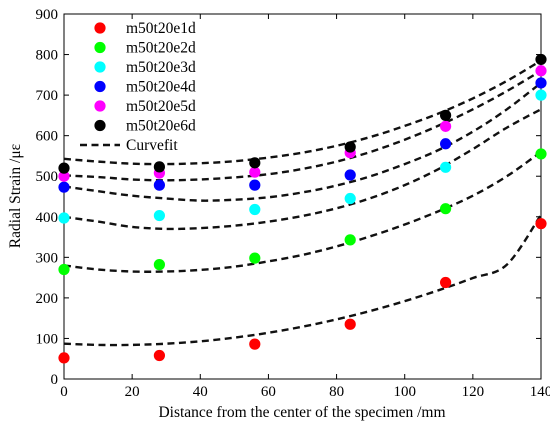 This screenshot has width=550, height=426. Describe the element at coordinates (161, 106) in the screenshot. I see `legend-label-m50t20e5d: m50t20e5d` at that location.